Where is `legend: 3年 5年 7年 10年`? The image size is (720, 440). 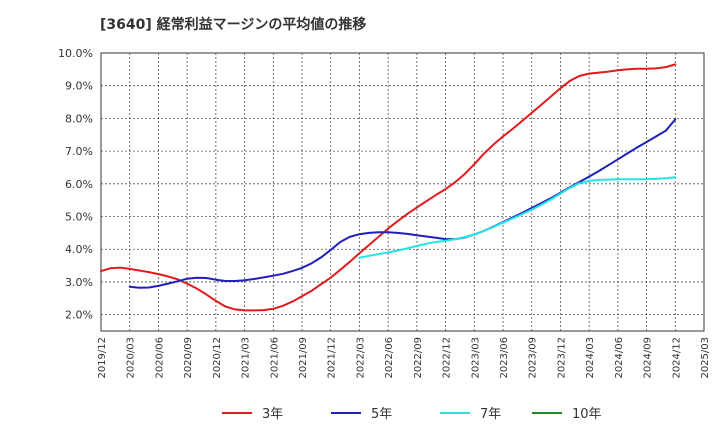 legend: 3年 5年 7年 10年 is located at coordinates (412, 414).